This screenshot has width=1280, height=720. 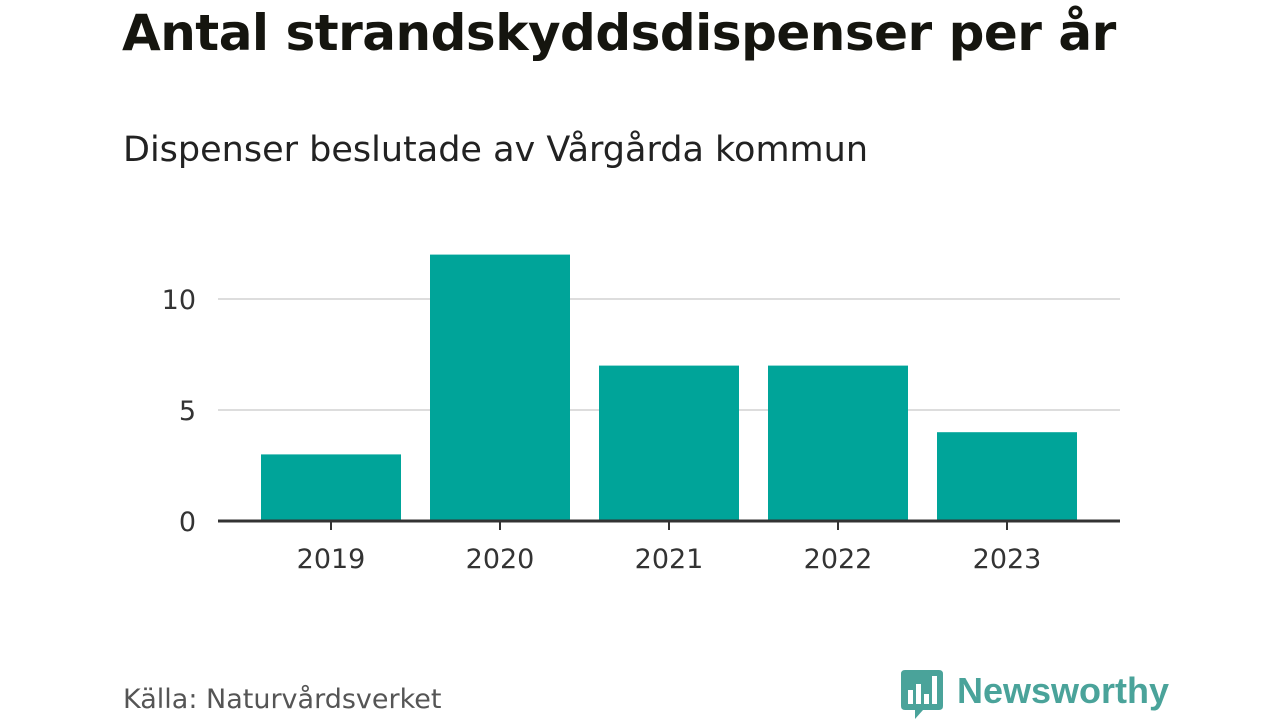 I want to click on x-tick-label: 2020, so click(x=500, y=559).